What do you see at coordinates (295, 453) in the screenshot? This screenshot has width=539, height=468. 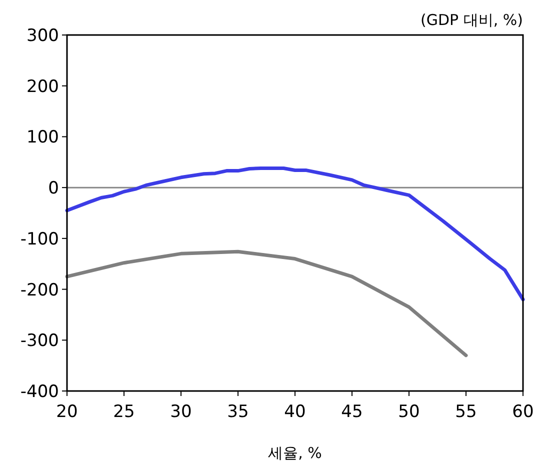 I see `x-axis-title: 세율, %` at bounding box center [295, 453].